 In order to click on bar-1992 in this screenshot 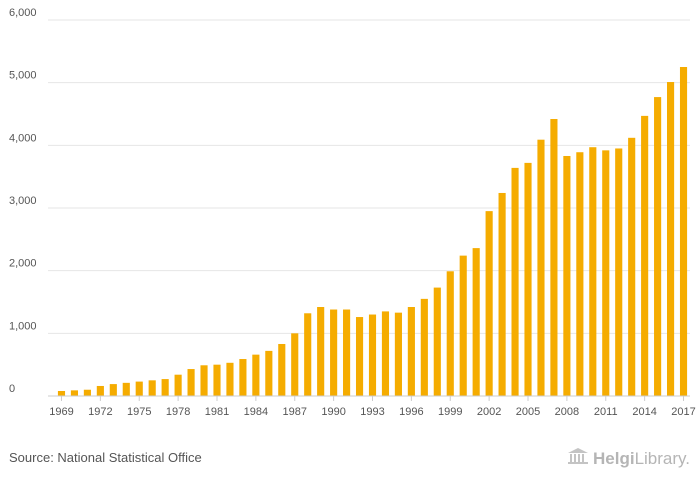, I will do `click(359, 356)`.